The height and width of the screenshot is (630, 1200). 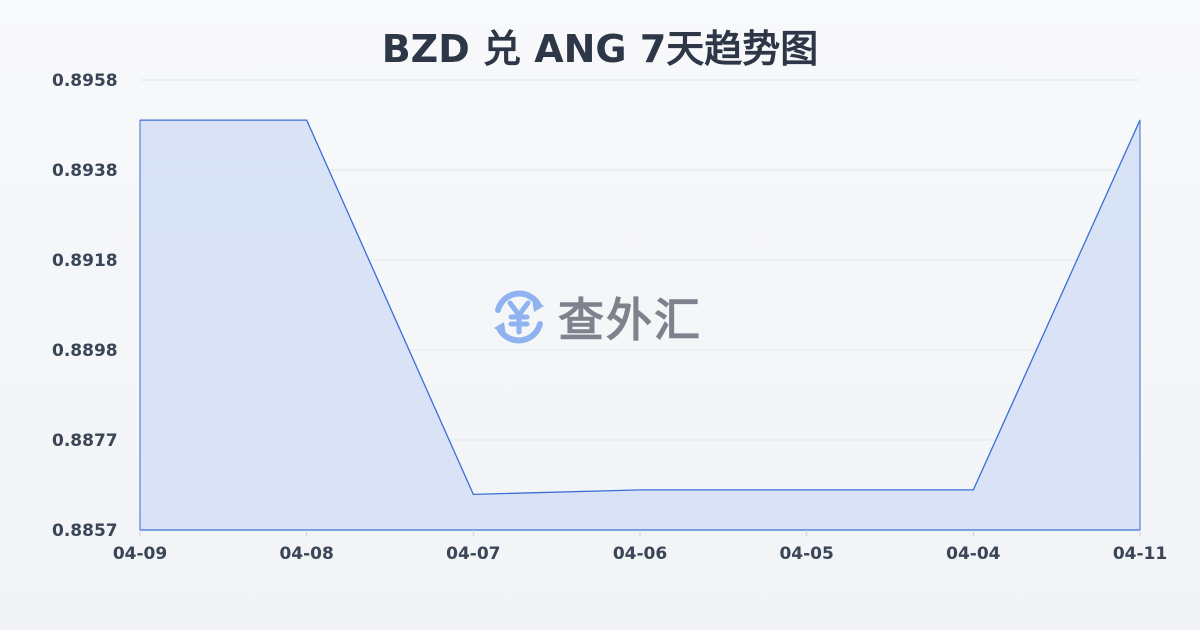 I want to click on y-tick-label: 0.8877, so click(x=85, y=441).